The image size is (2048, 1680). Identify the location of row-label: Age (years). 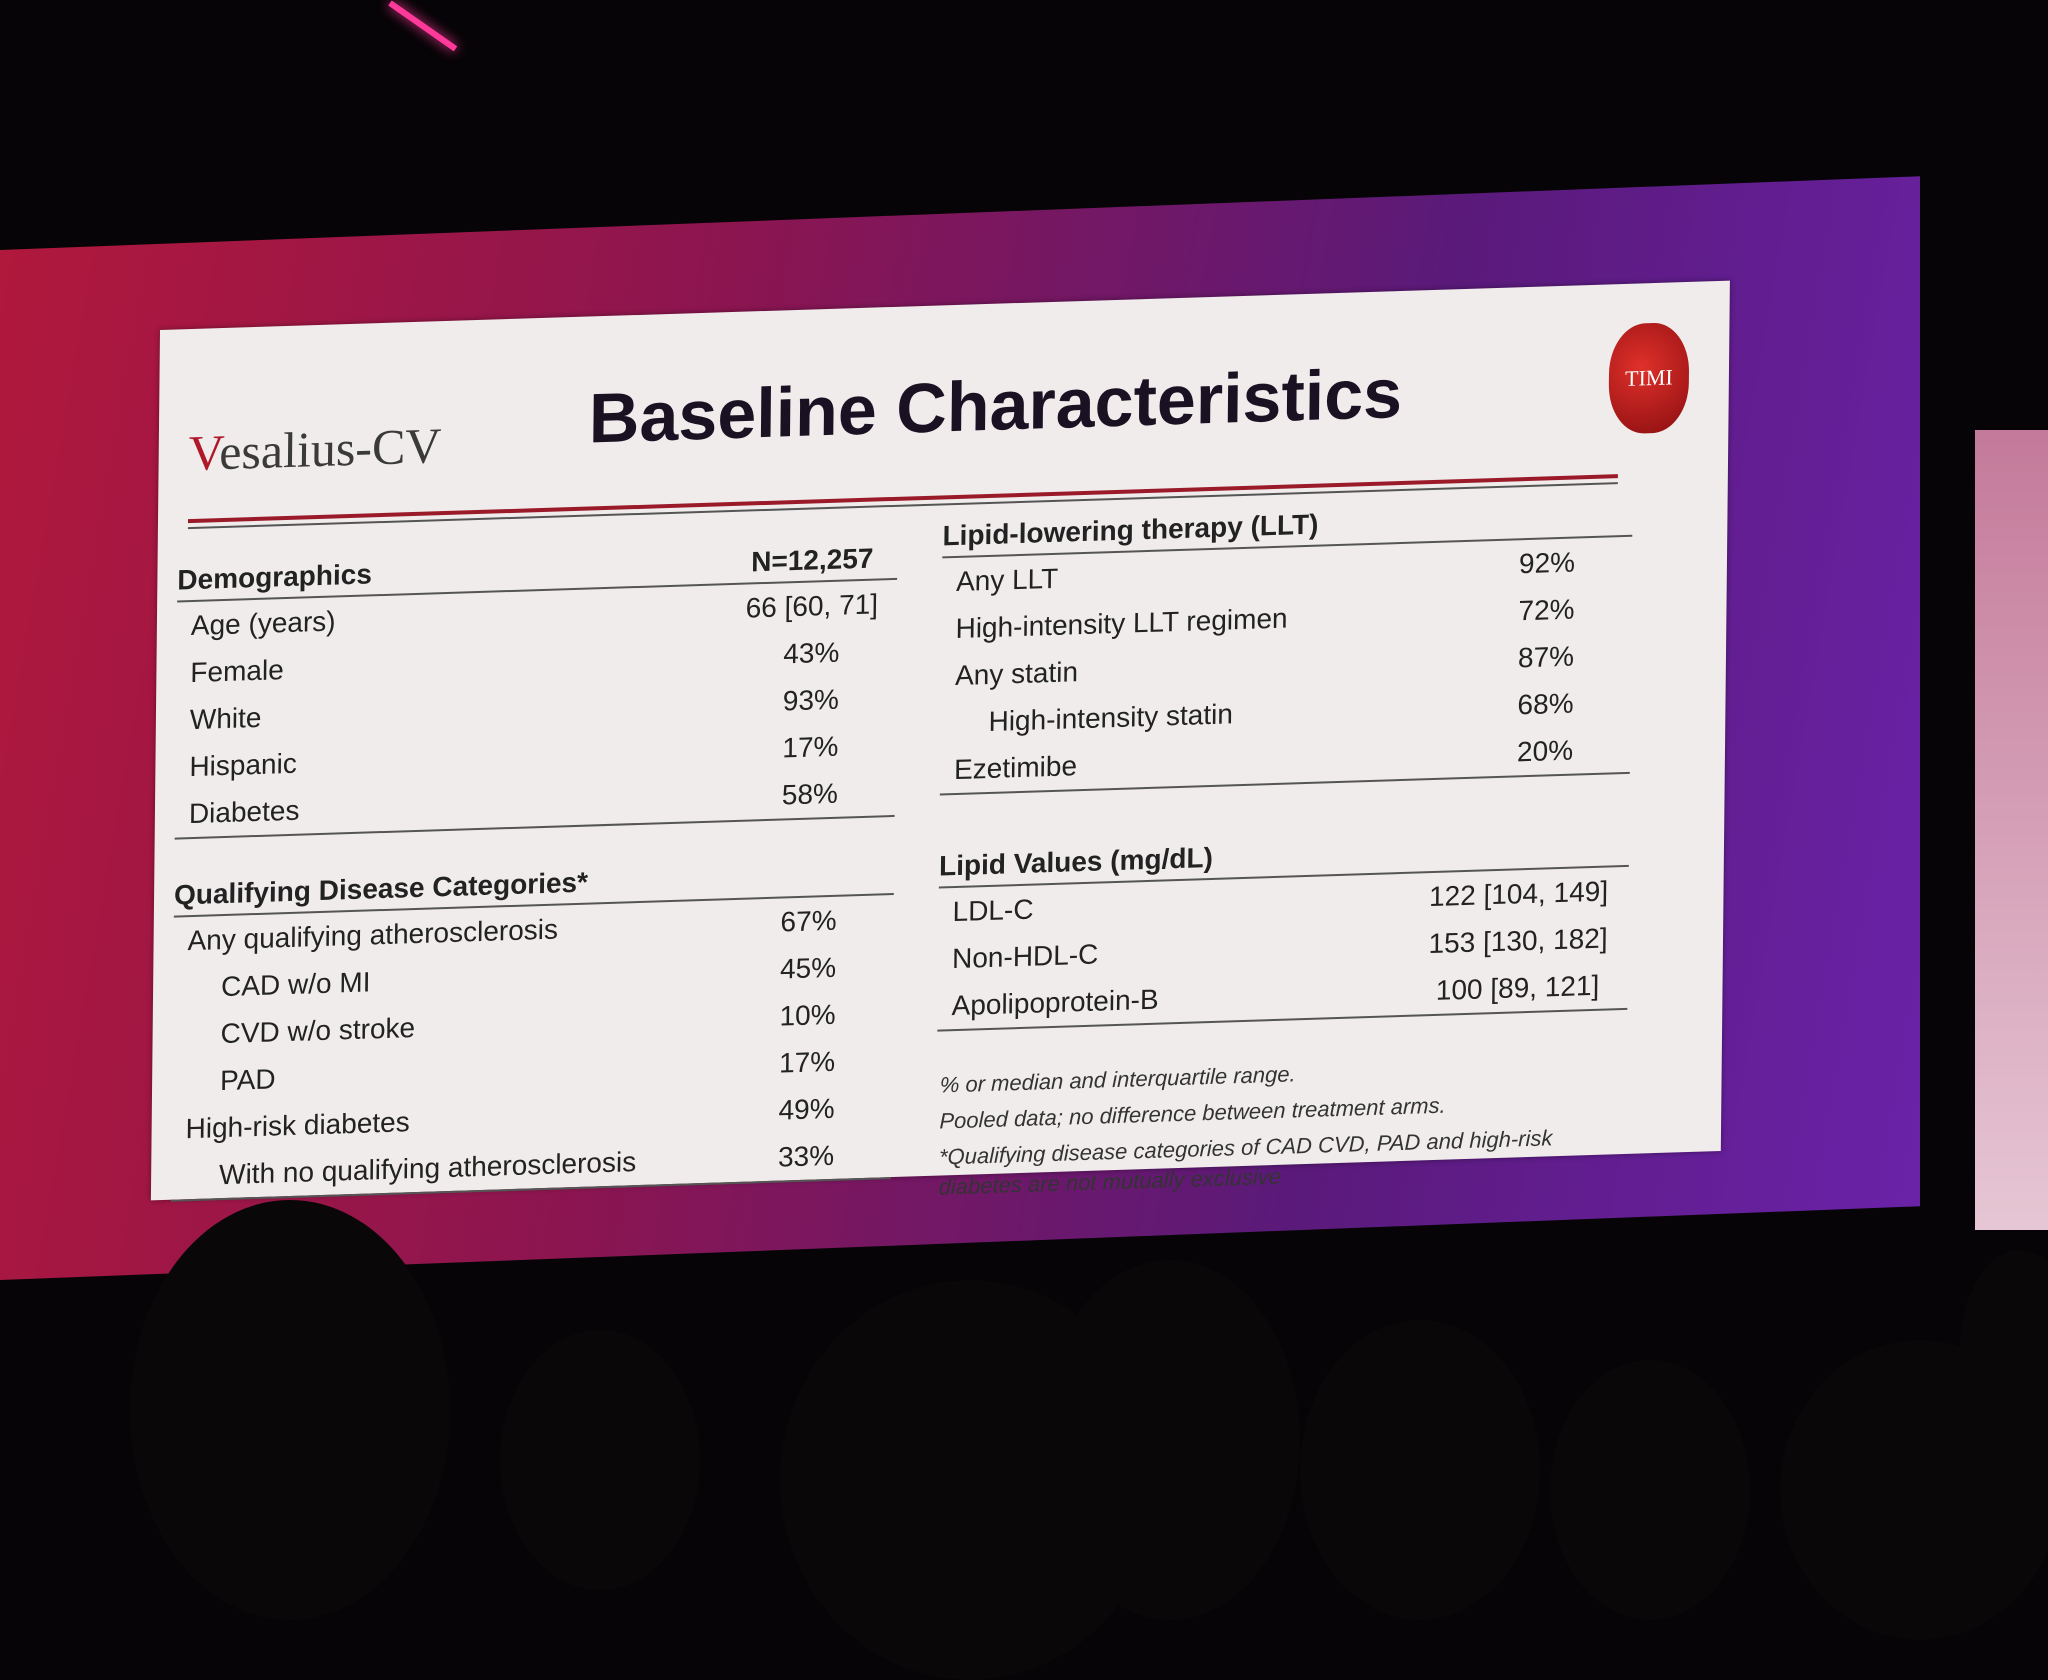
(263, 622).